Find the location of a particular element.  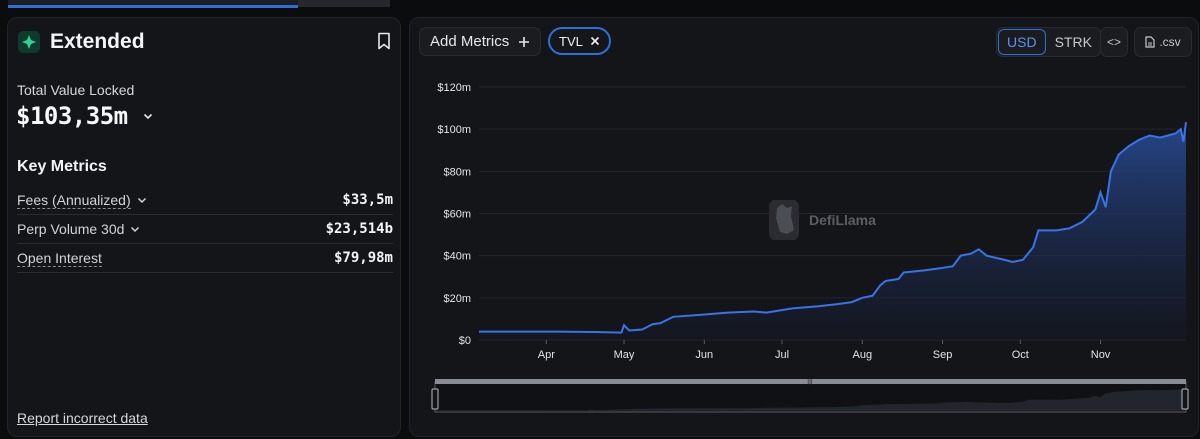

protocol-name: Extended is located at coordinates (97, 41).